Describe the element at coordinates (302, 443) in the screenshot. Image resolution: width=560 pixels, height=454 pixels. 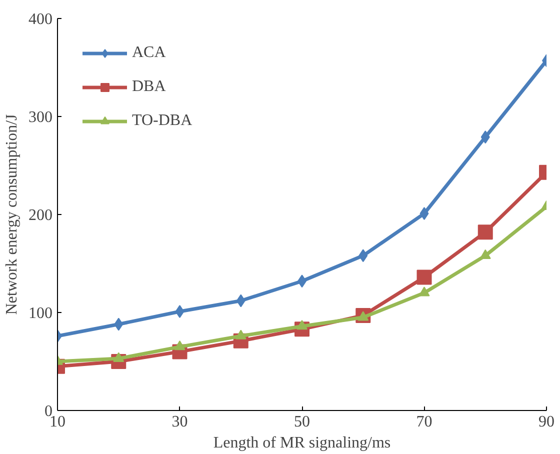
I see `x-axis-title: Length of MR signaling/ms` at that location.